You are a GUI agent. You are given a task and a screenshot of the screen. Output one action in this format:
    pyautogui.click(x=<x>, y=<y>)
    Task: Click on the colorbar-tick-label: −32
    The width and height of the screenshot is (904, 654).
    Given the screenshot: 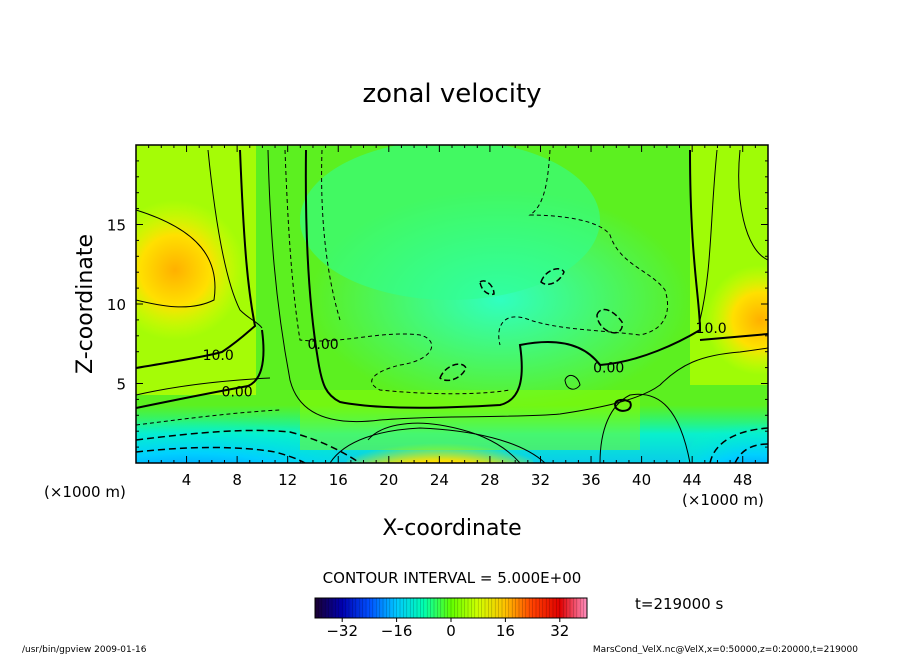 What is the action you would take?
    pyautogui.click(x=342, y=631)
    